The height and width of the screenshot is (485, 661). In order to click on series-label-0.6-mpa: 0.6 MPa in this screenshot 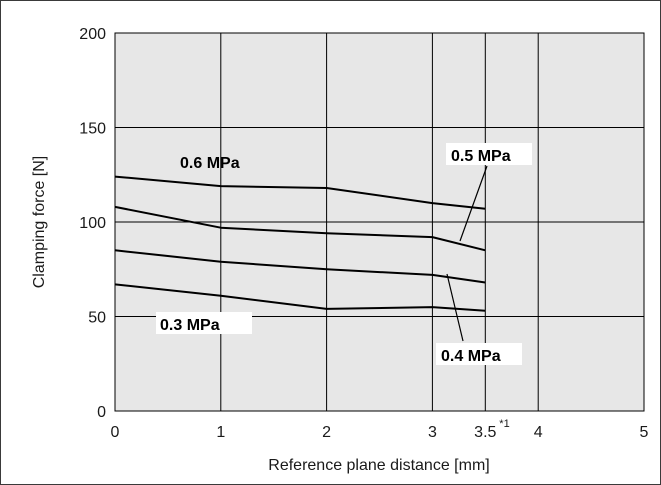, I will do `click(210, 163)`.